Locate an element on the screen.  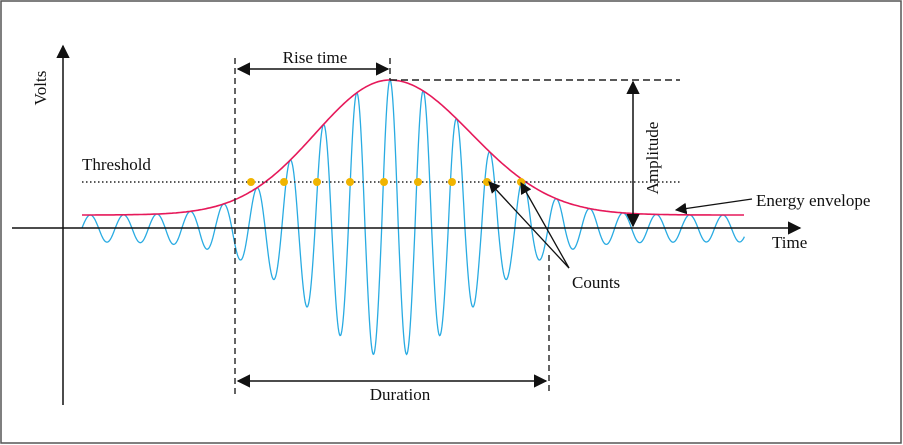
count-markers is located at coordinates (386, 182).